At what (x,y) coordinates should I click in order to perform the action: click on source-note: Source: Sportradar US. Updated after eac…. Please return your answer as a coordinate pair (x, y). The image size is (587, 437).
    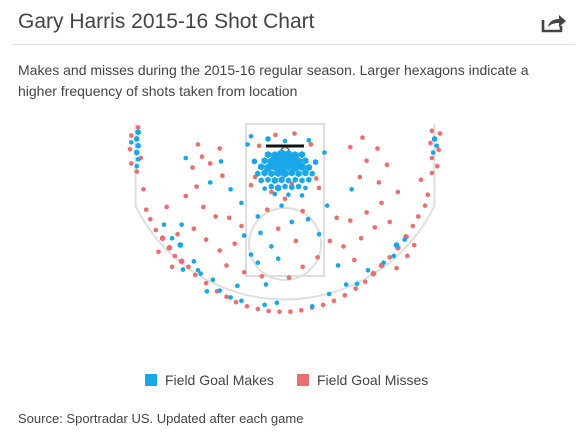
    Looking at the image, I should click on (161, 418).